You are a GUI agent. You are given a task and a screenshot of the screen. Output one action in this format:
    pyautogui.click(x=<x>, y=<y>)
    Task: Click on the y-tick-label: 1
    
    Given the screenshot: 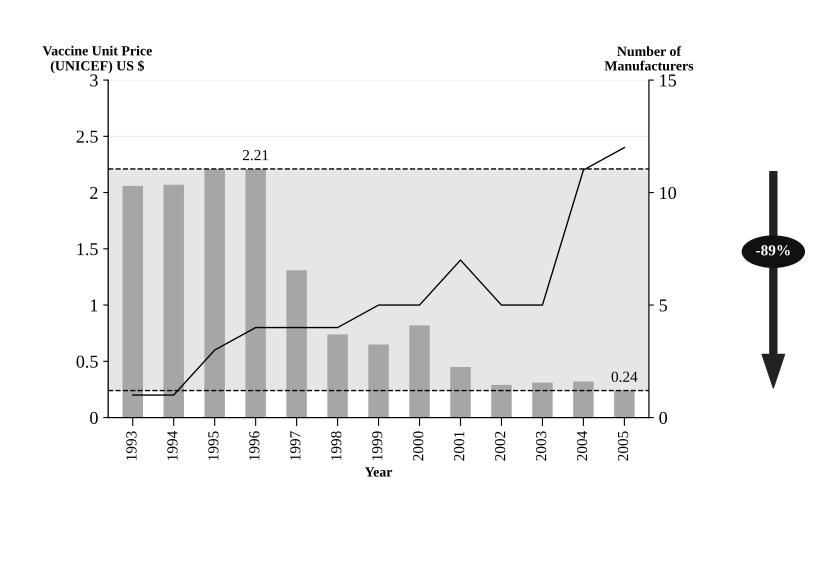 What is the action you would take?
    pyautogui.click(x=94, y=305)
    